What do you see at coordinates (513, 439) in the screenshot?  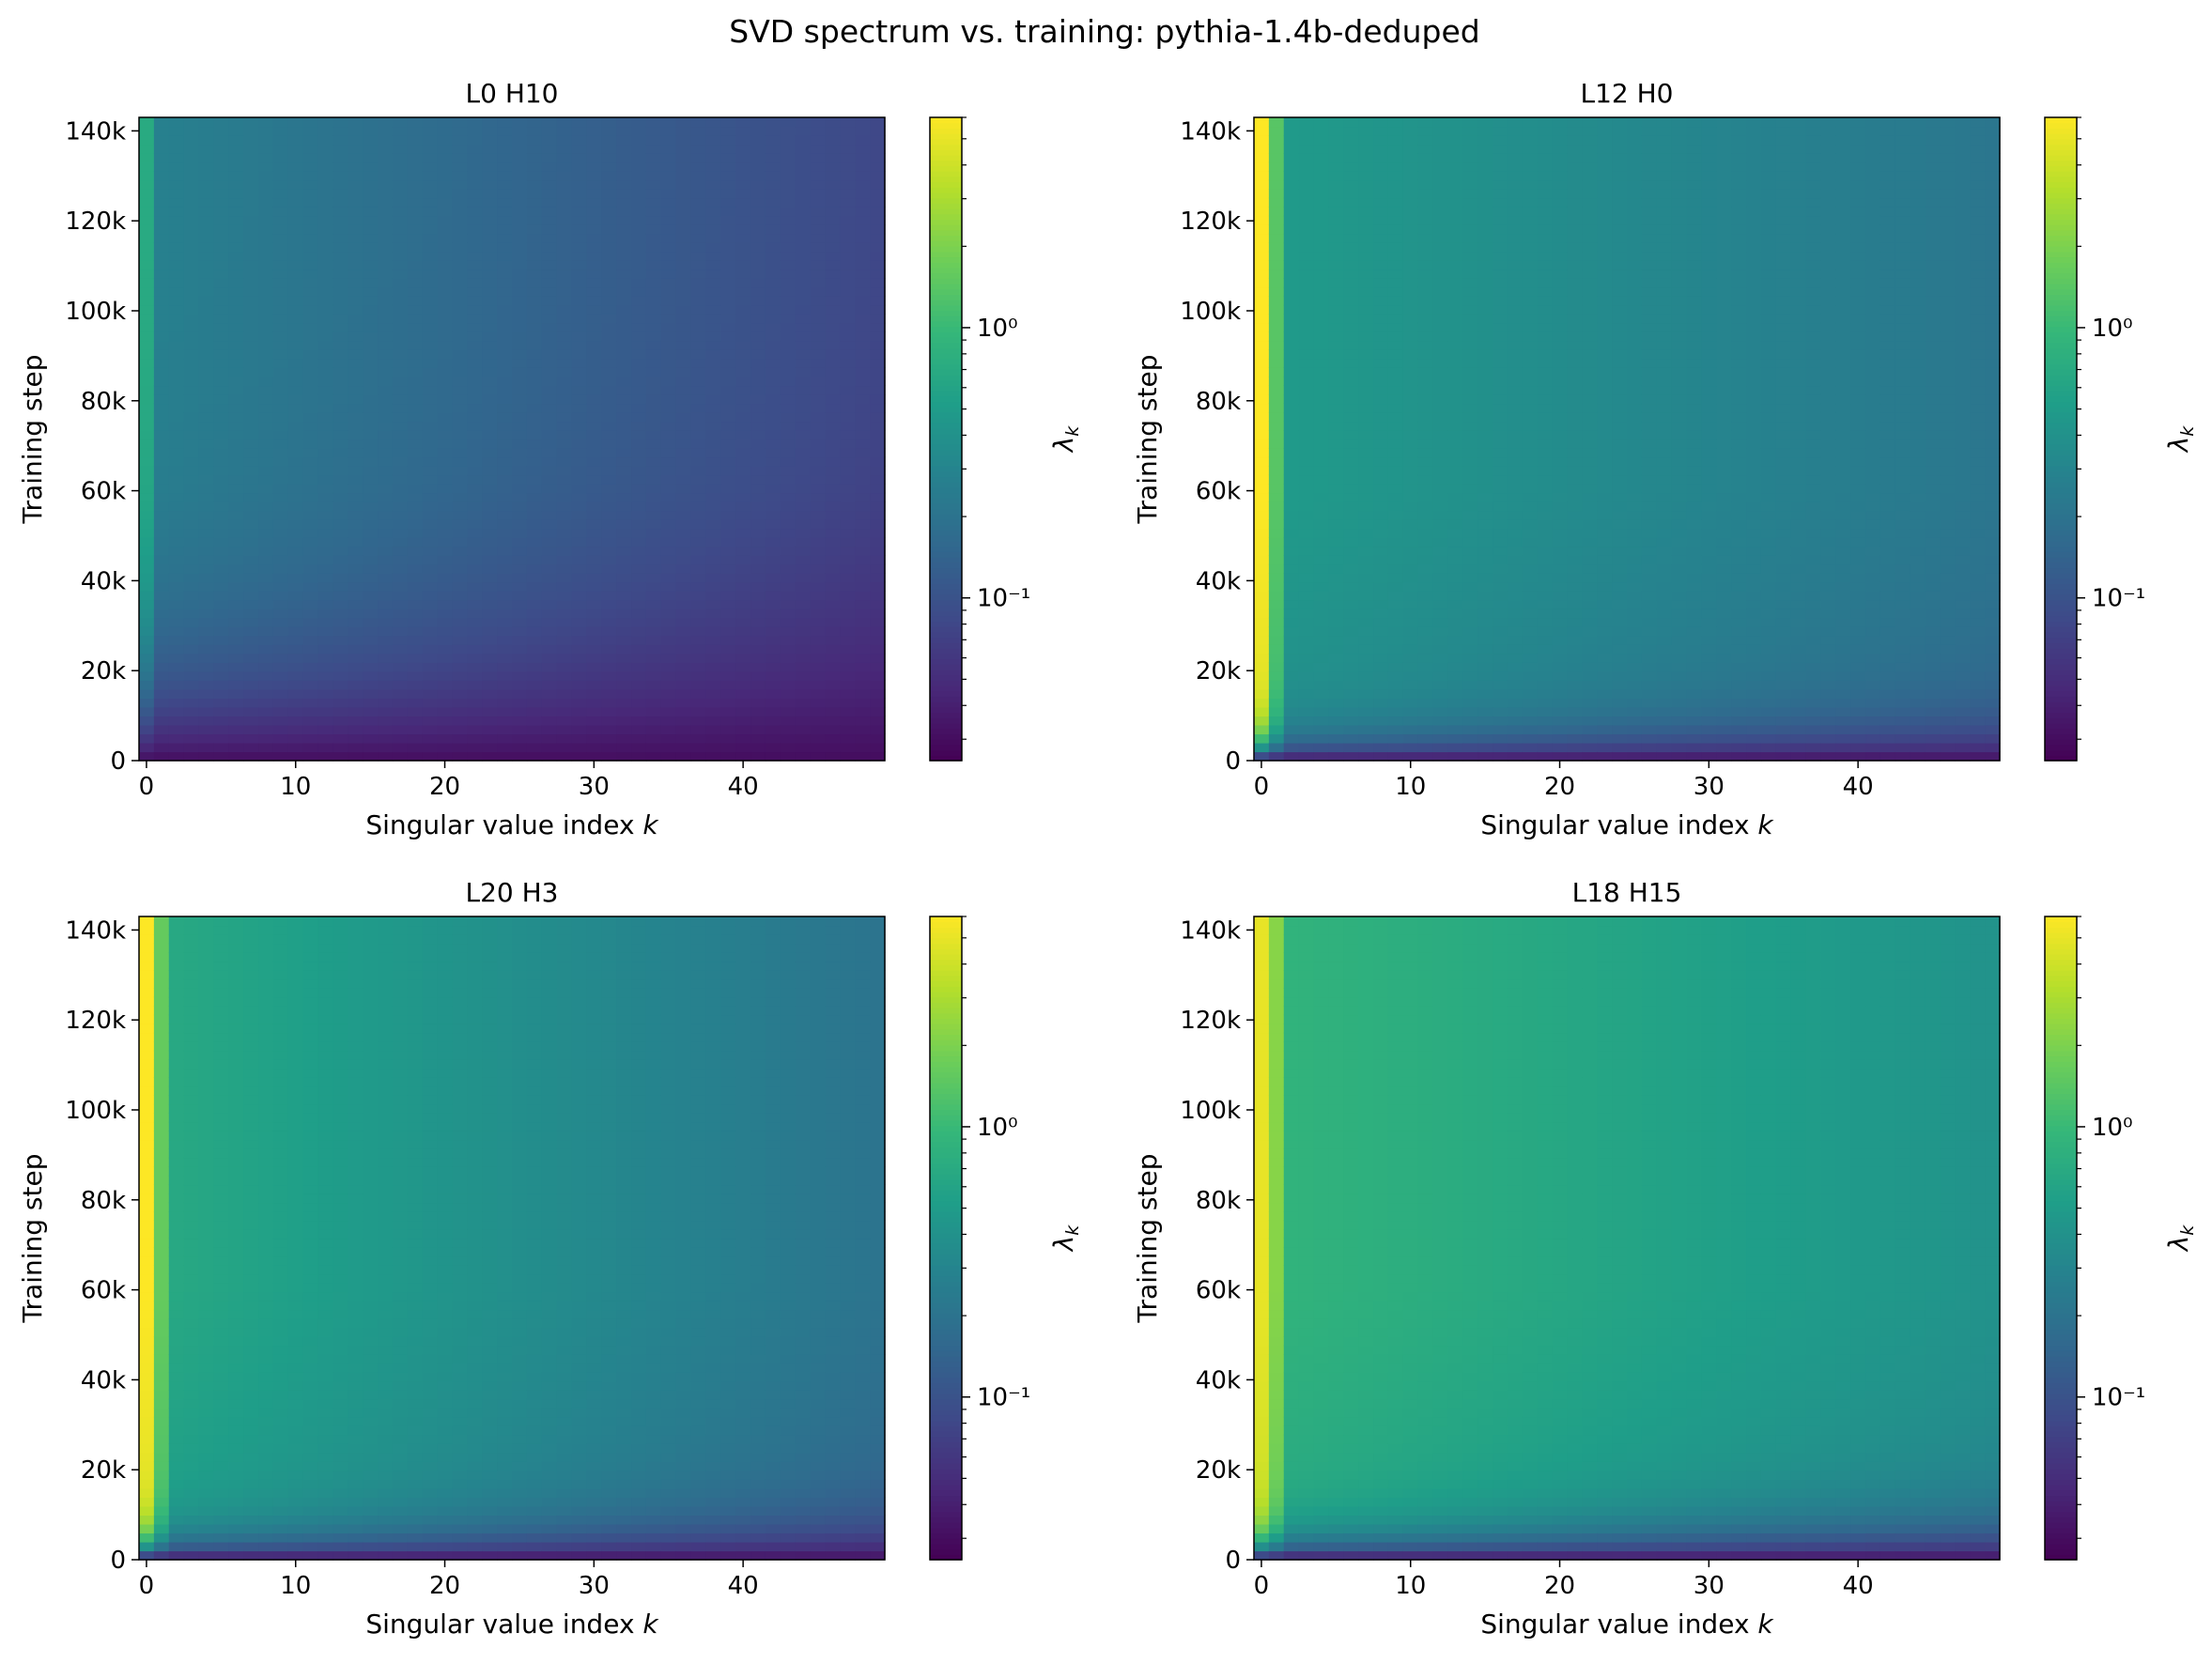 I see `heatmap-cells` at bounding box center [513, 439].